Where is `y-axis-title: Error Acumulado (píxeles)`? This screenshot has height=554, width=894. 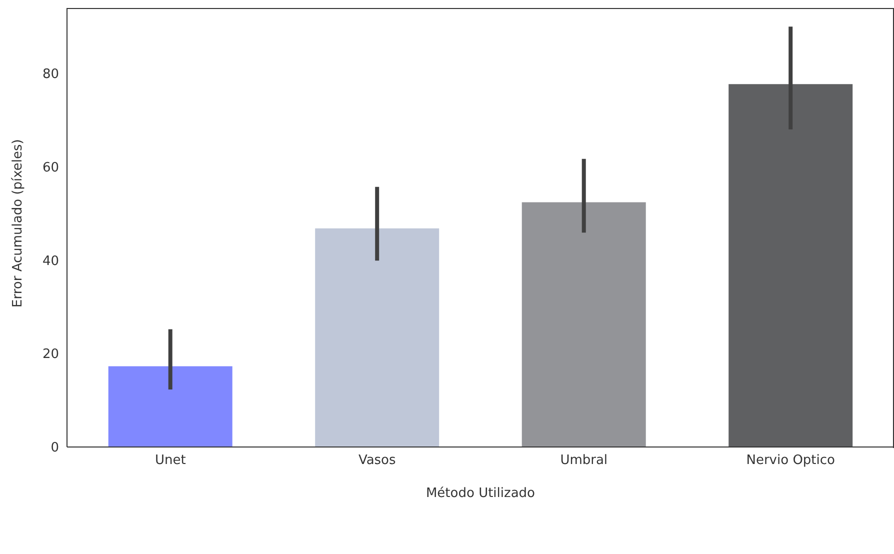
y-axis-title: Error Acumulado (píxeles) is located at coordinates (18, 223).